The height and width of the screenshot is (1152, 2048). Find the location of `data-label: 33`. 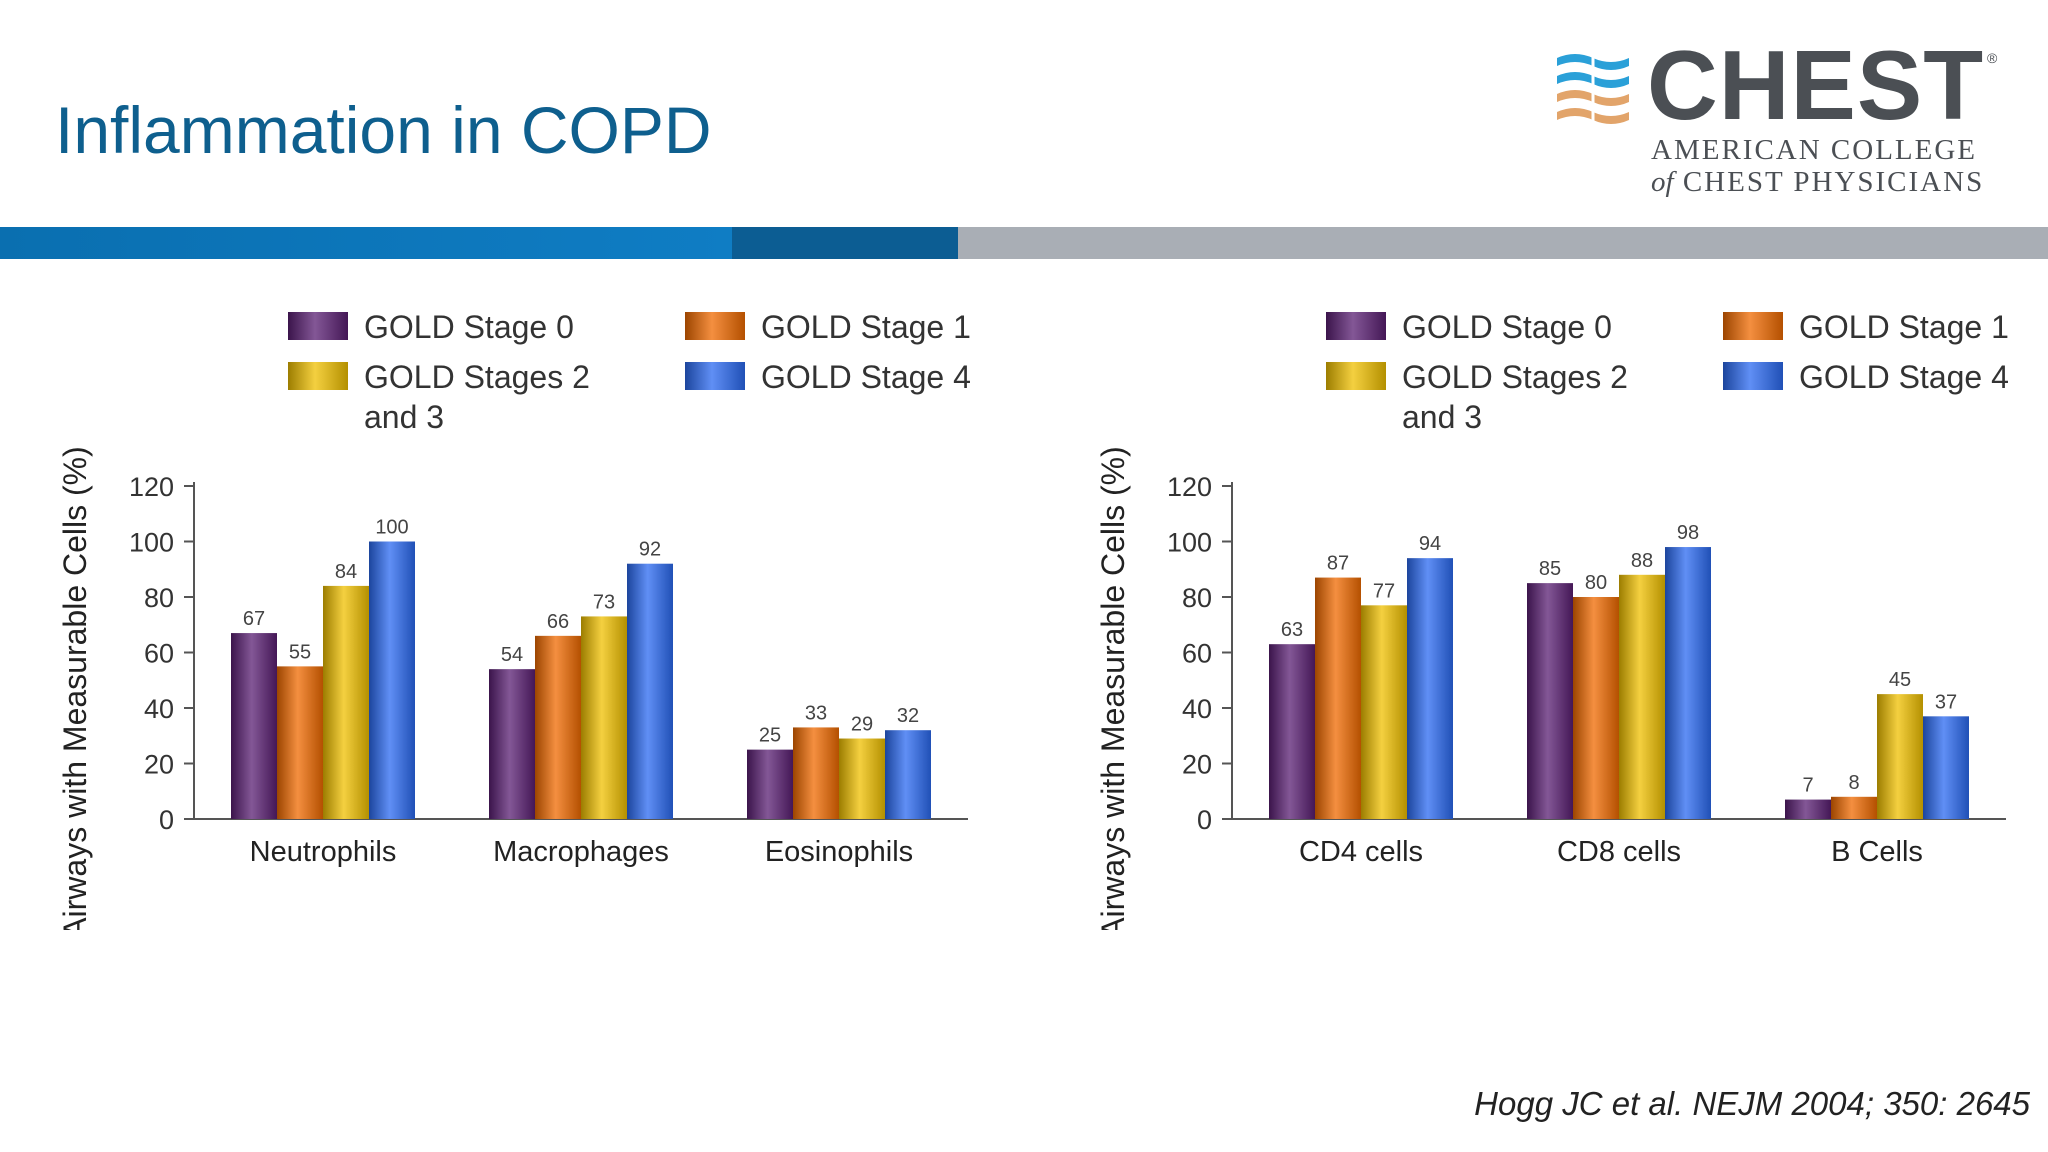

data-label: 33 is located at coordinates (816, 713).